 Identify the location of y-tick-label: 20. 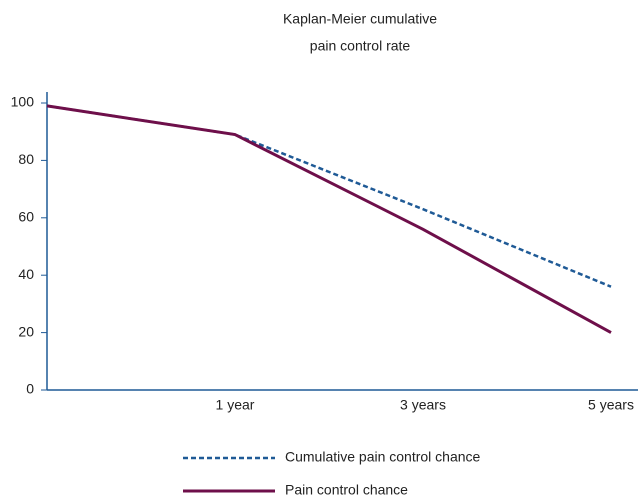
(26, 331).